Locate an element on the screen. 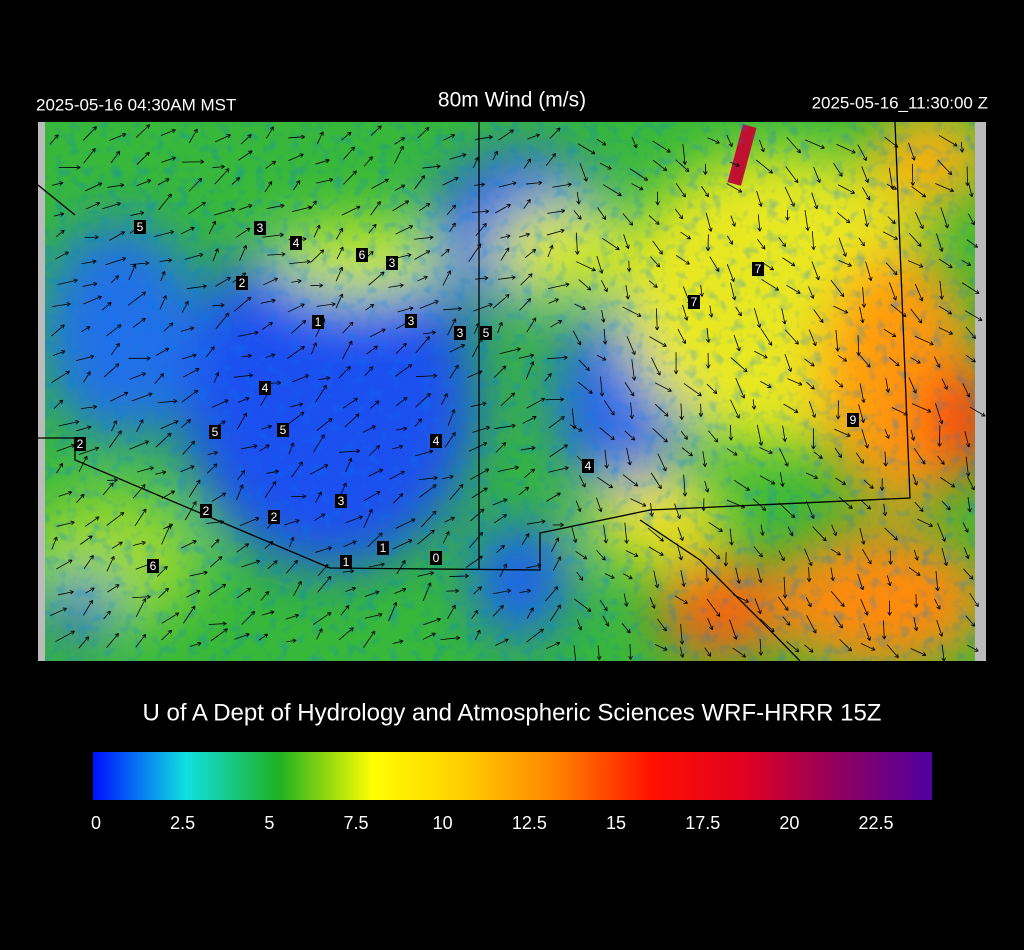 The image size is (1024, 950). tick-label: 10 is located at coordinates (443, 823).